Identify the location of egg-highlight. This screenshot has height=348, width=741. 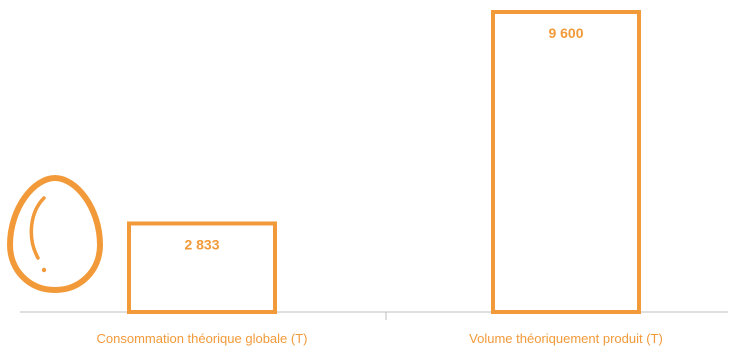
(37, 228).